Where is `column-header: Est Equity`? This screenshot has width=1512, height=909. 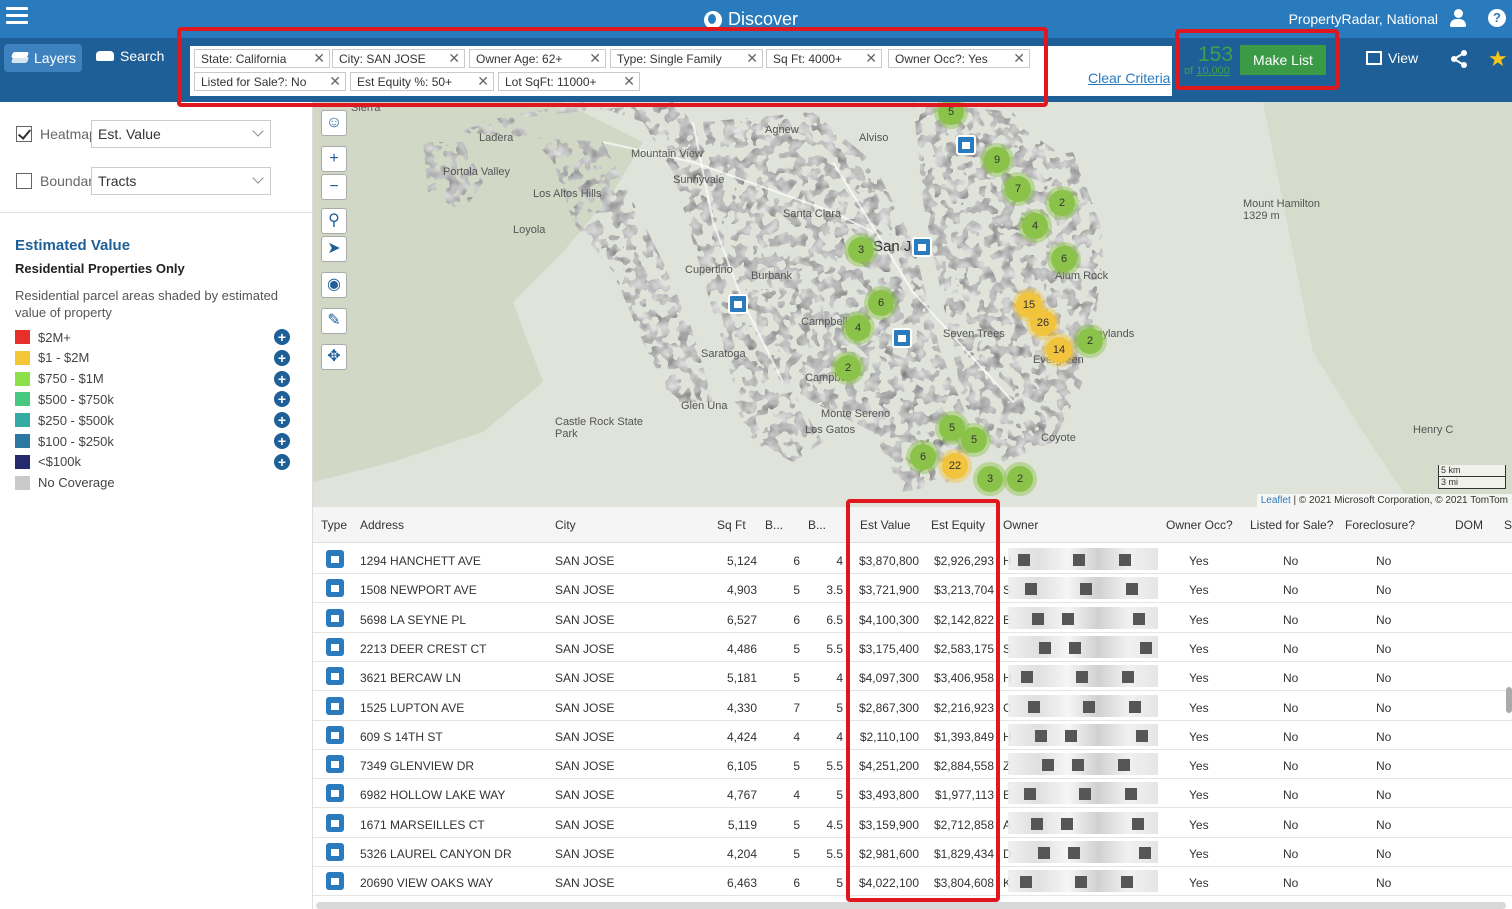 column-header: Est Equity is located at coordinates (958, 525).